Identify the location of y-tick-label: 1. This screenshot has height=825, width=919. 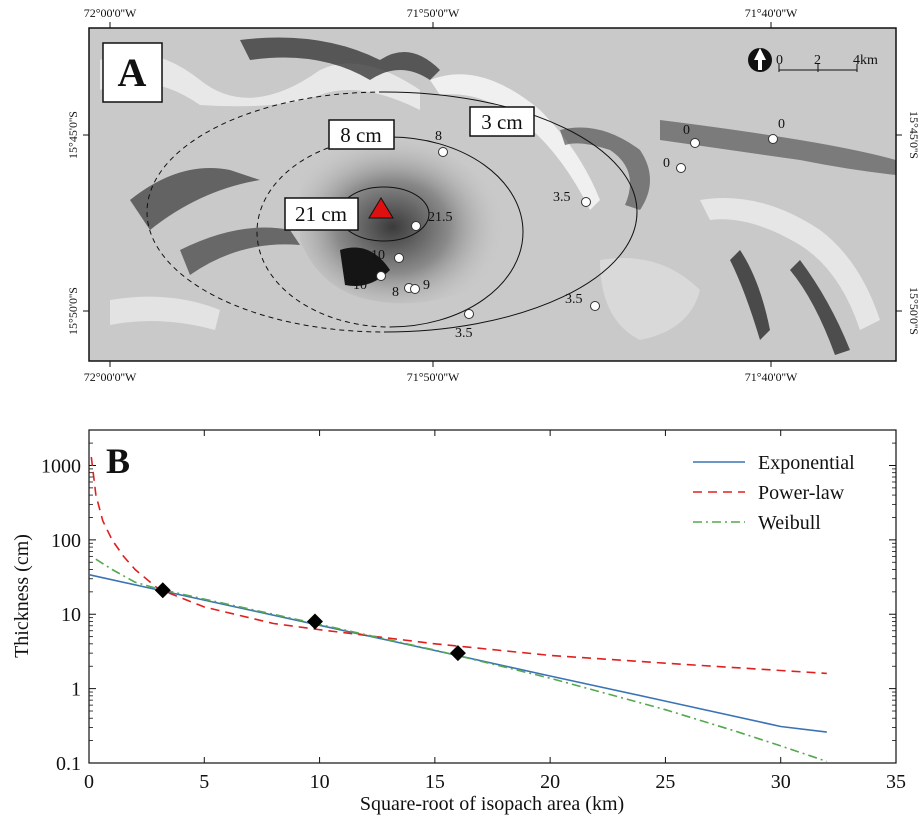
(76, 690).